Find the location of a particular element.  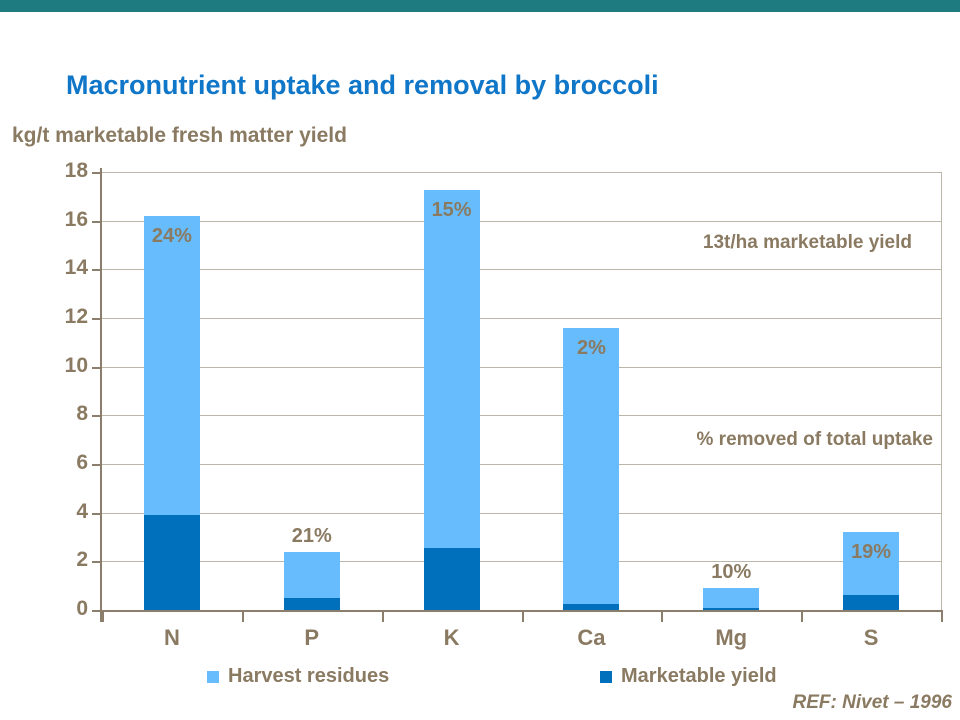

y-axis-tick-label: 14 is located at coordinates (76, 268).